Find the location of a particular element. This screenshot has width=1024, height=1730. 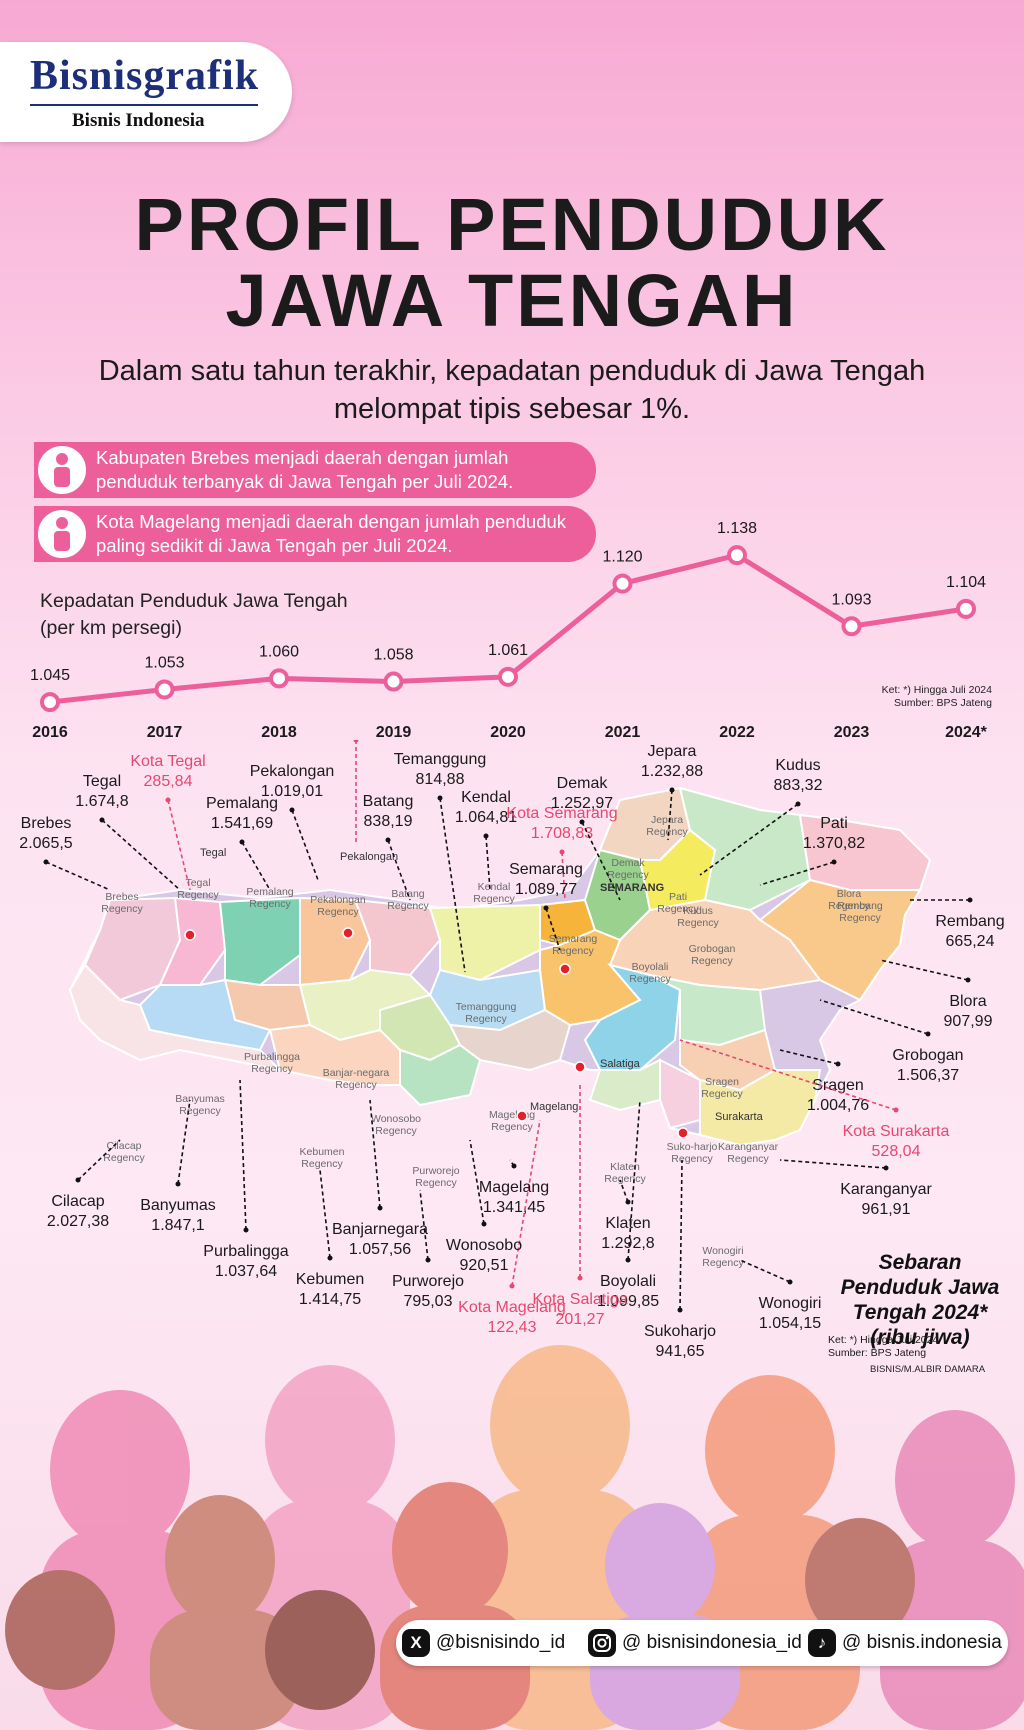

callout-region-value: 1.708,83 is located at coordinates (562, 833).